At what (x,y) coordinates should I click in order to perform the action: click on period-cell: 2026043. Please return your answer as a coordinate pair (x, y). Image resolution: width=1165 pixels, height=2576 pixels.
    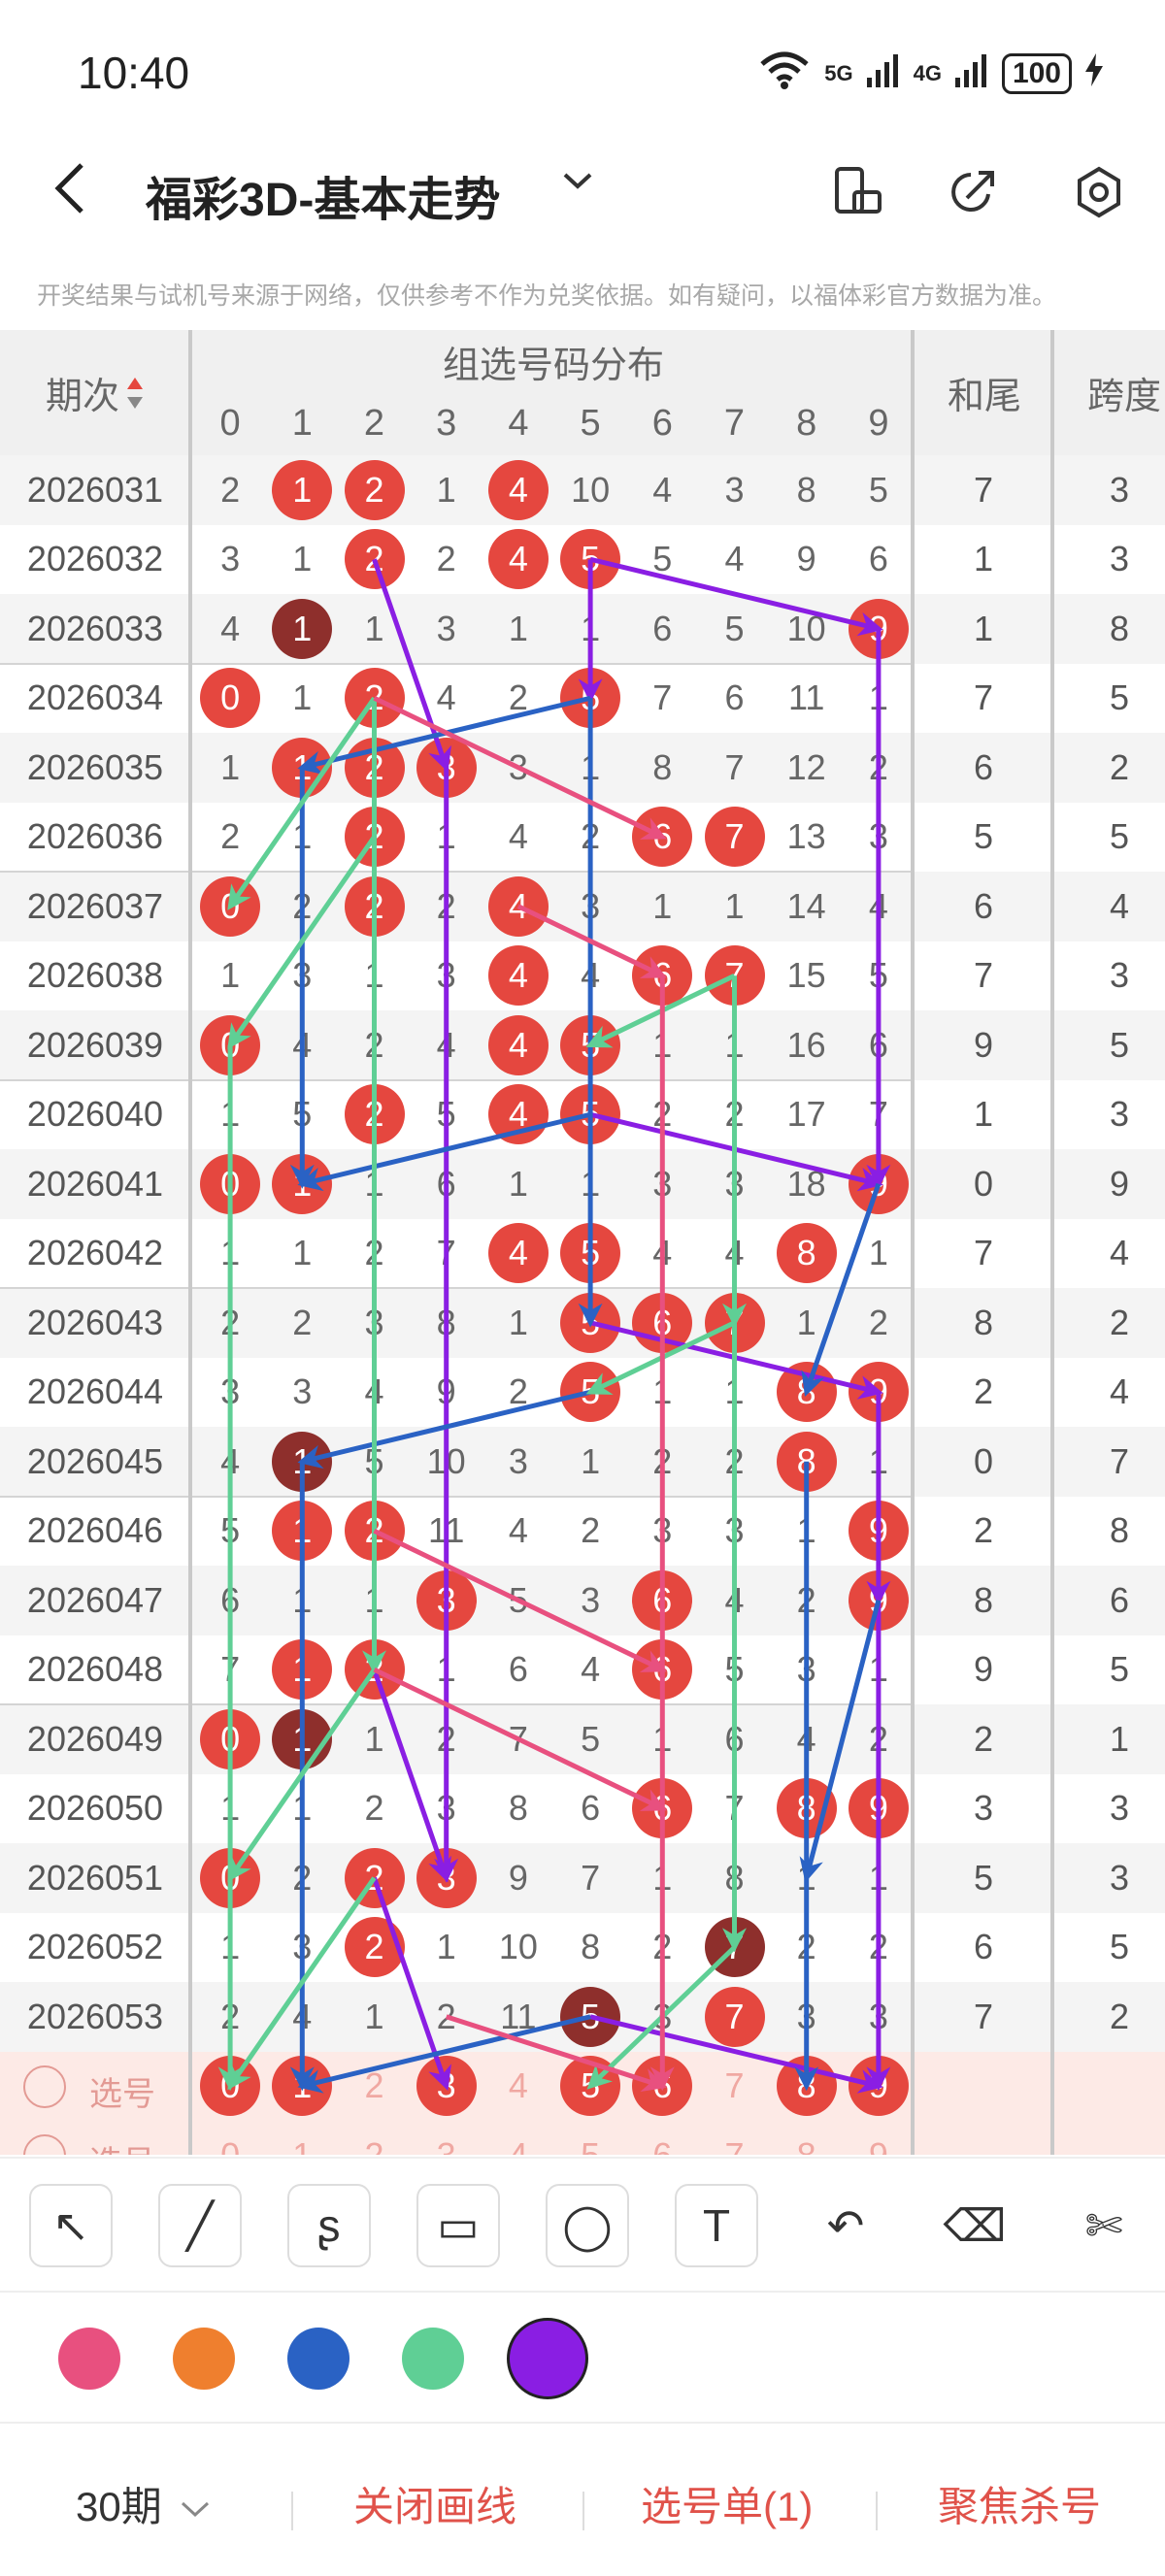
    Looking at the image, I should click on (95, 1322).